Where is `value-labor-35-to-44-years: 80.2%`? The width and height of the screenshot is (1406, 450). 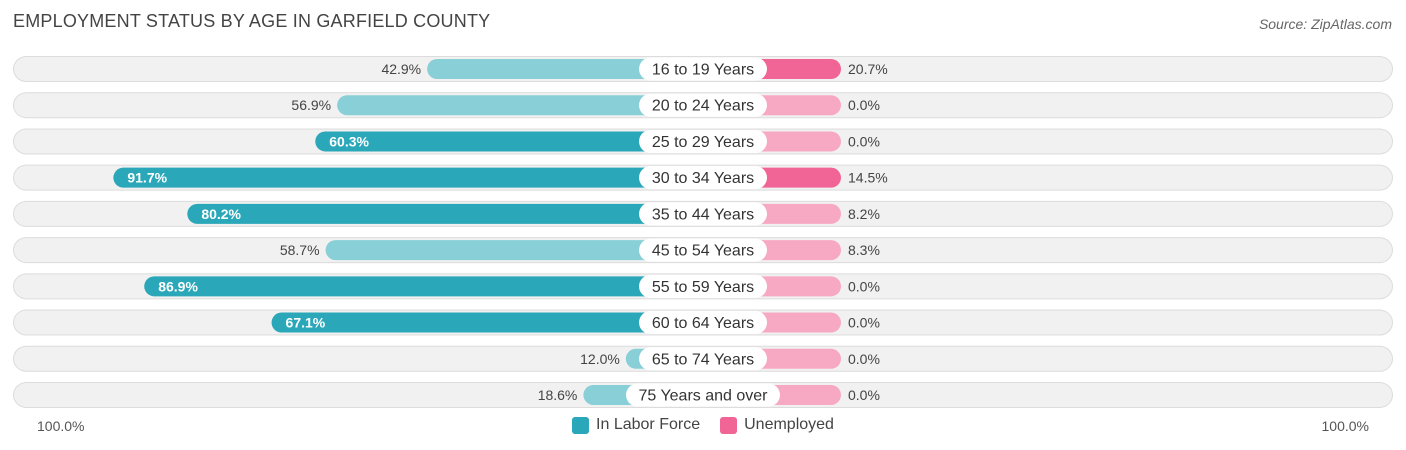
value-labor-35-to-44-years: 80.2% is located at coordinates (221, 214).